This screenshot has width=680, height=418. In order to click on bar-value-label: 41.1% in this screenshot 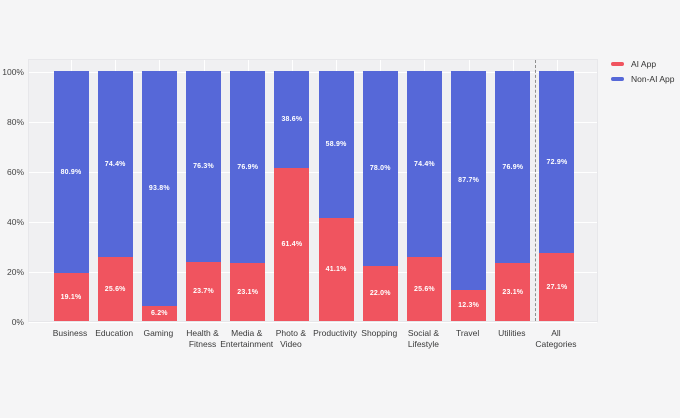, I will do `click(336, 270)`.